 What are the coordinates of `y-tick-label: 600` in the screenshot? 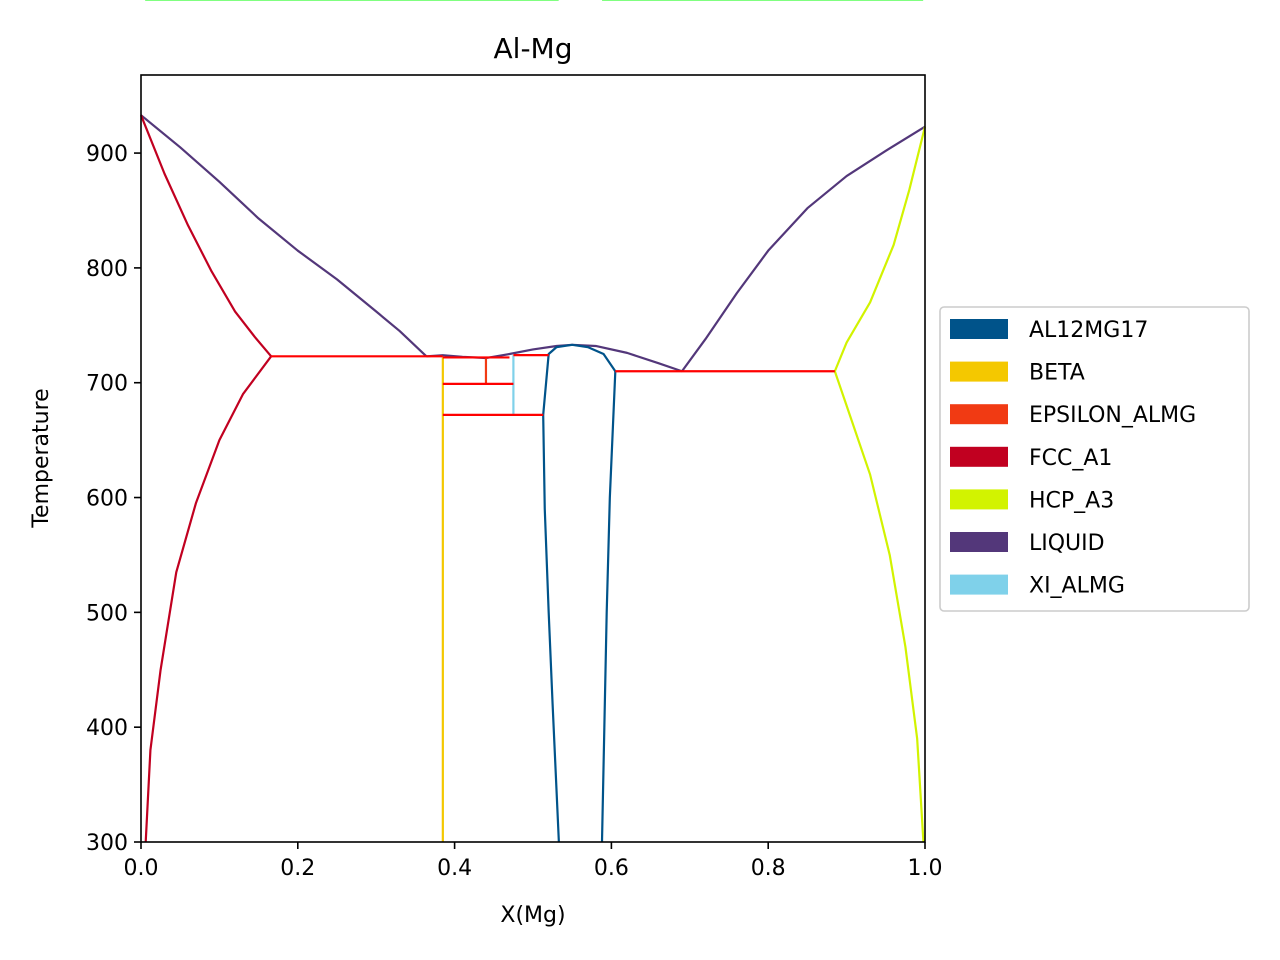 It's located at (107, 499).